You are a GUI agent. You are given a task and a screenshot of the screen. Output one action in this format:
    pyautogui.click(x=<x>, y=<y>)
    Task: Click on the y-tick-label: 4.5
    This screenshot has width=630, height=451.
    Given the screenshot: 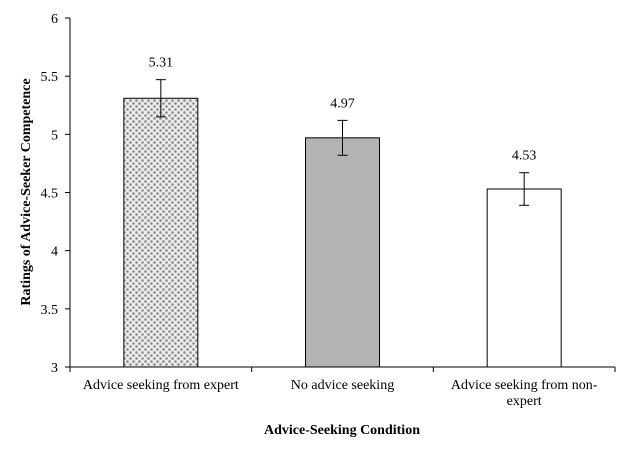 What is the action you would take?
    pyautogui.click(x=50, y=194)
    